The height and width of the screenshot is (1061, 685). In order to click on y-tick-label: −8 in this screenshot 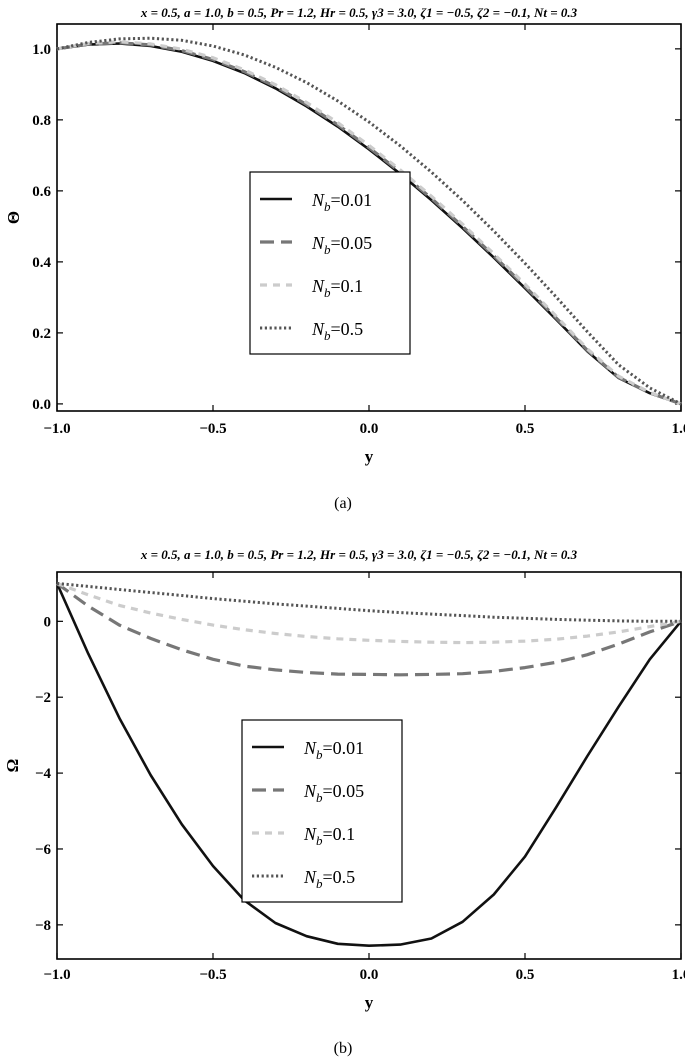, I will do `click(43, 926)`.